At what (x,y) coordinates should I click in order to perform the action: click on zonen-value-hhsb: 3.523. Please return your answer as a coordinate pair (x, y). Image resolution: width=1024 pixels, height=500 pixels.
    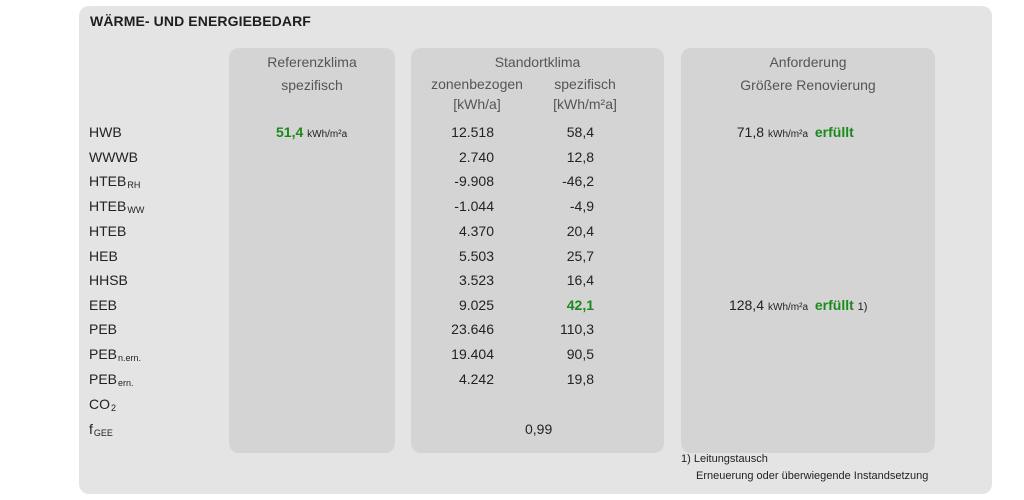
    Looking at the image, I should click on (476, 280).